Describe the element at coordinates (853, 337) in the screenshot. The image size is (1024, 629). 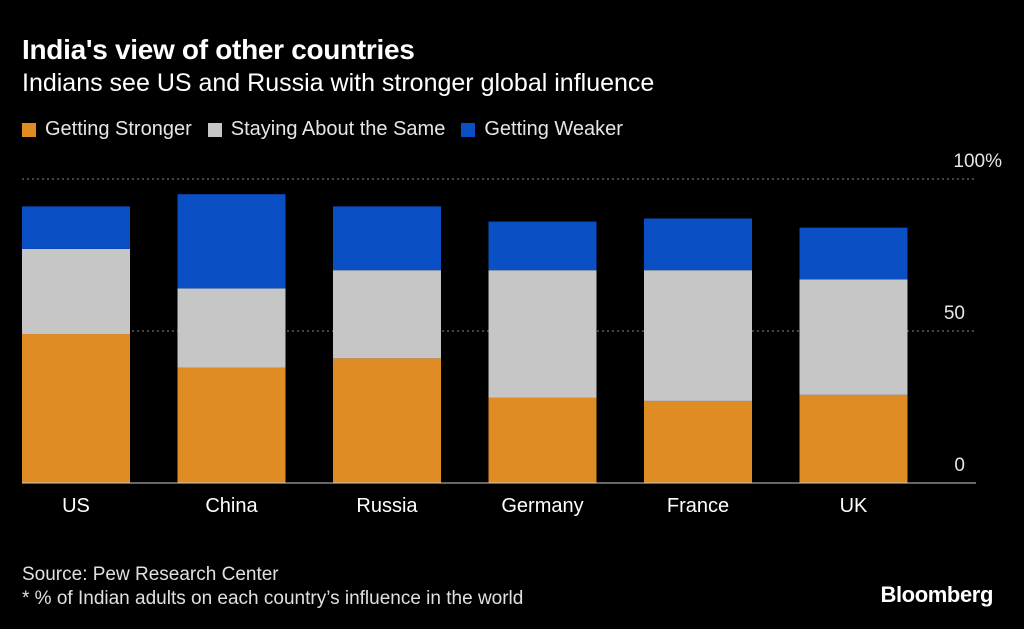
I see `bar-uk-staying-about-the-same` at that location.